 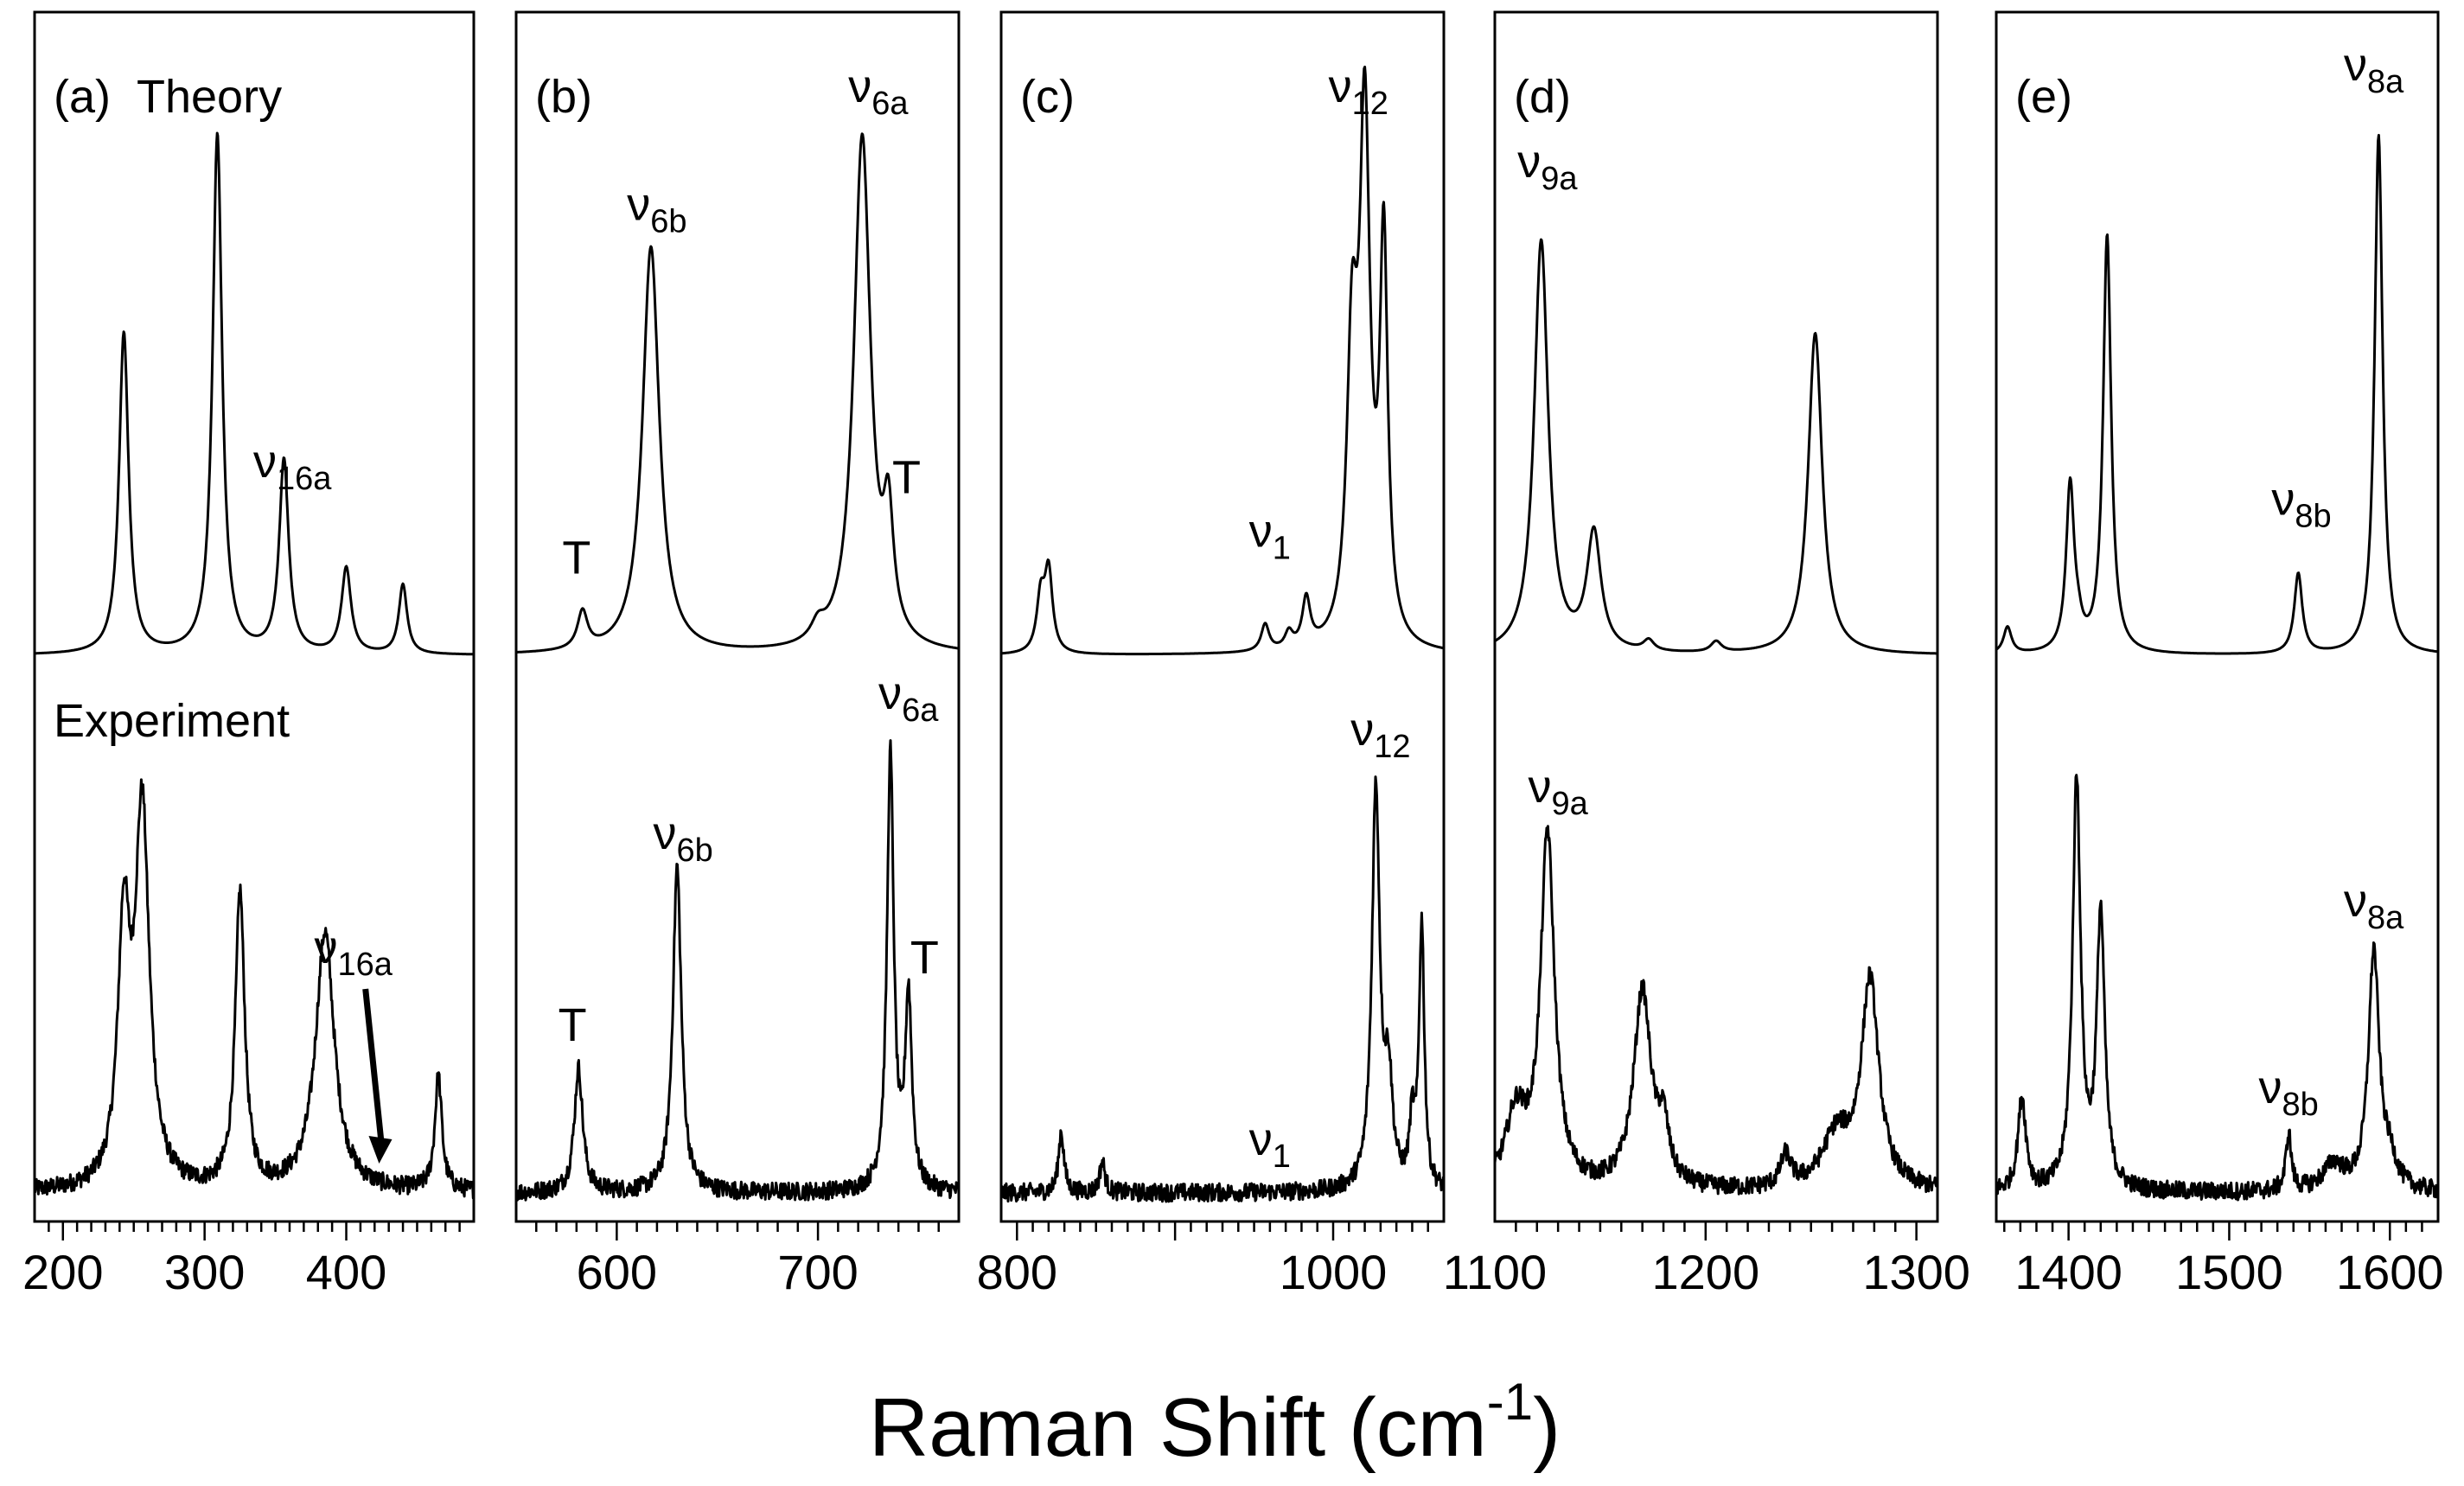 I want to click on x-tick-label: 200, so click(x=62, y=1272).